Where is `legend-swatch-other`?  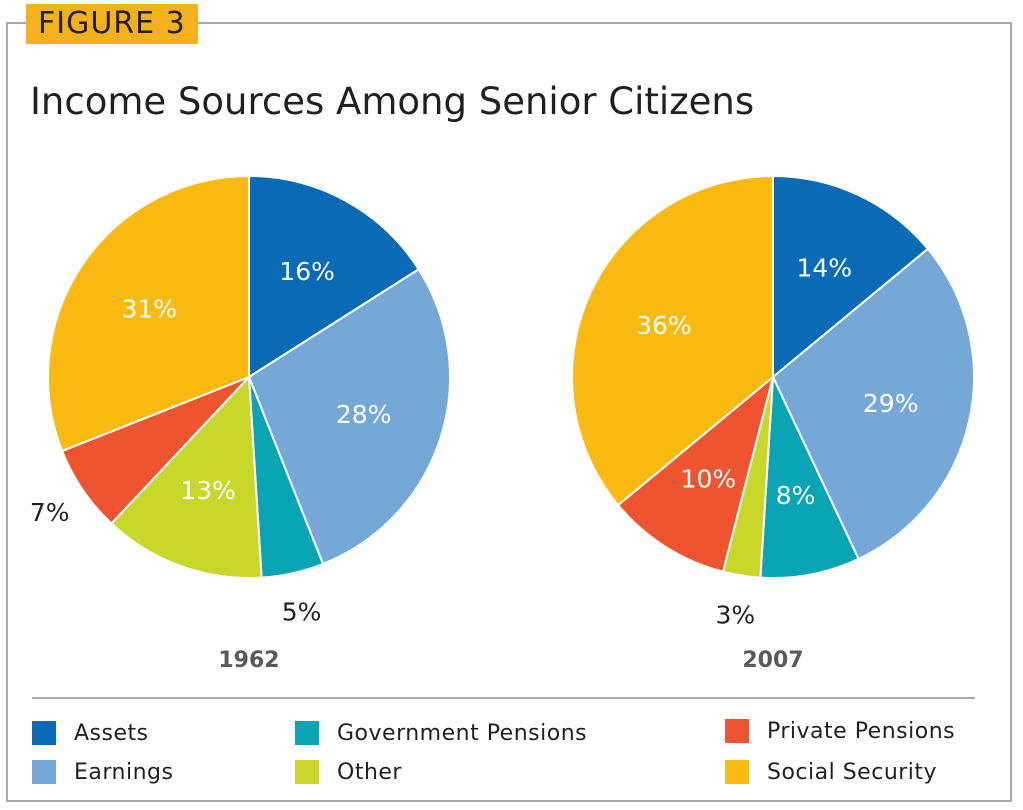 legend-swatch-other is located at coordinates (307, 772).